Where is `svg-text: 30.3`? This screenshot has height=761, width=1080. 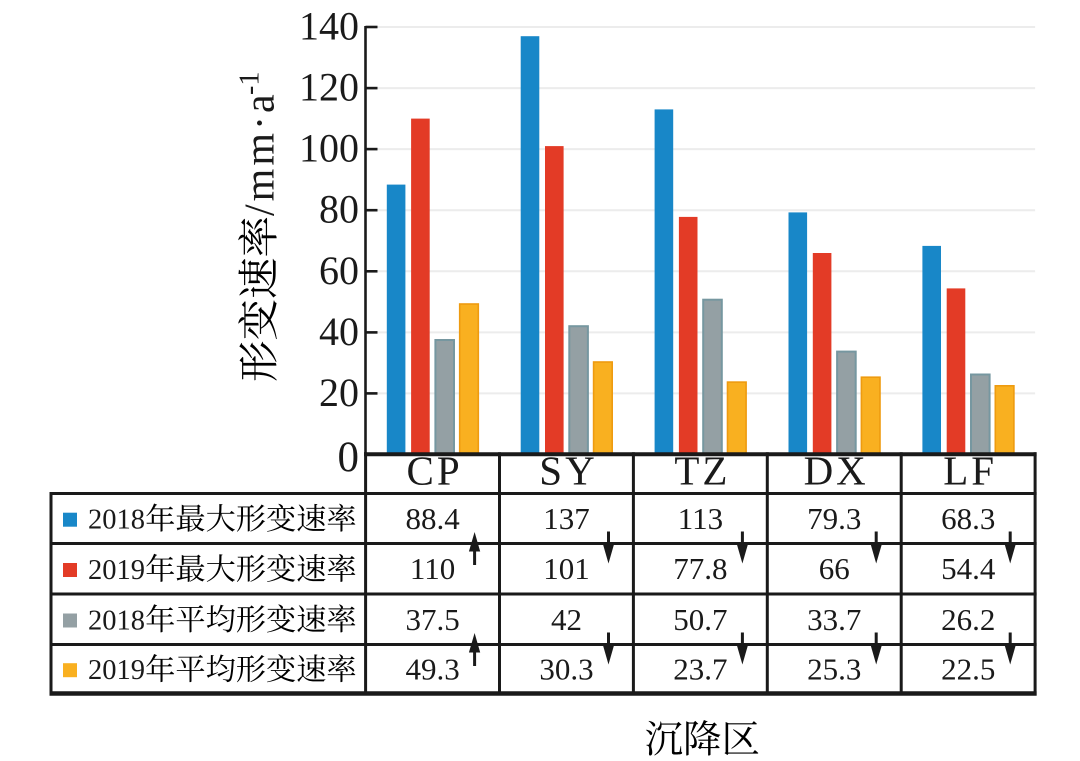
svg-text: 30.3 is located at coordinates (566, 669).